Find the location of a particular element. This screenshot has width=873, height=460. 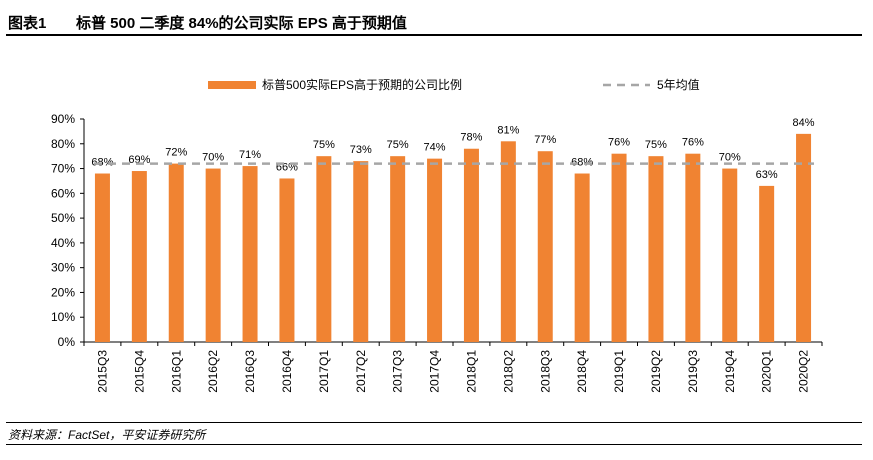

y-tick-label: 60% is located at coordinates (63, 193).